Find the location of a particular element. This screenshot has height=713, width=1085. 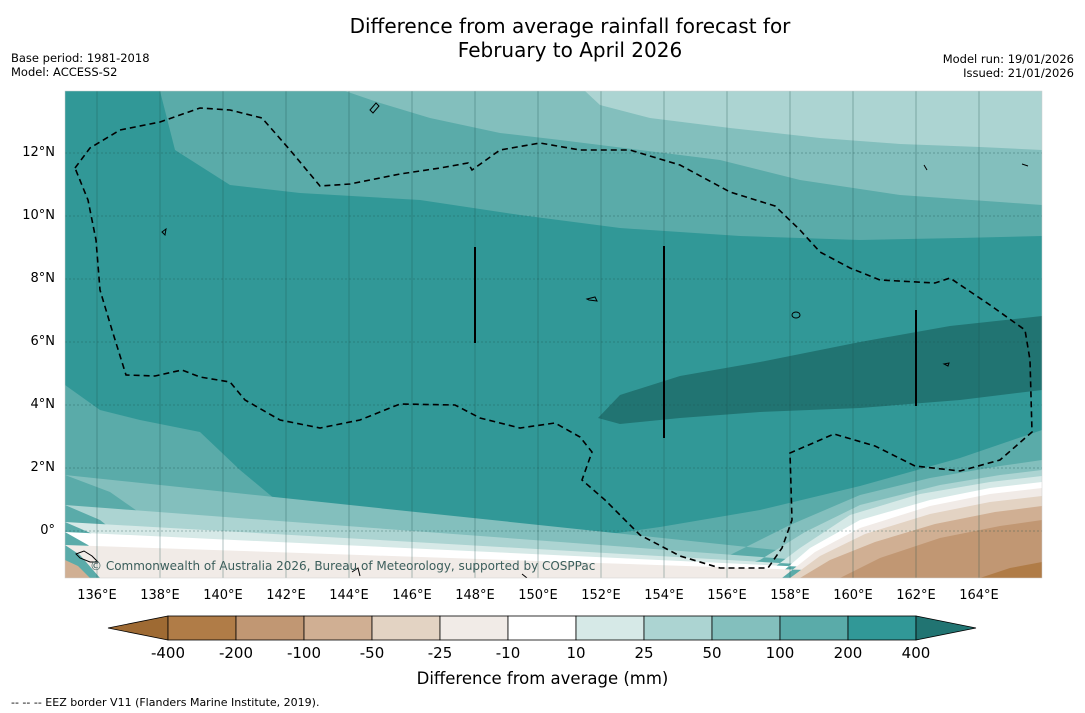

meta-right: Model run: 19/01/2026 Issued: 21/01/2026 is located at coordinates (1008, 66).